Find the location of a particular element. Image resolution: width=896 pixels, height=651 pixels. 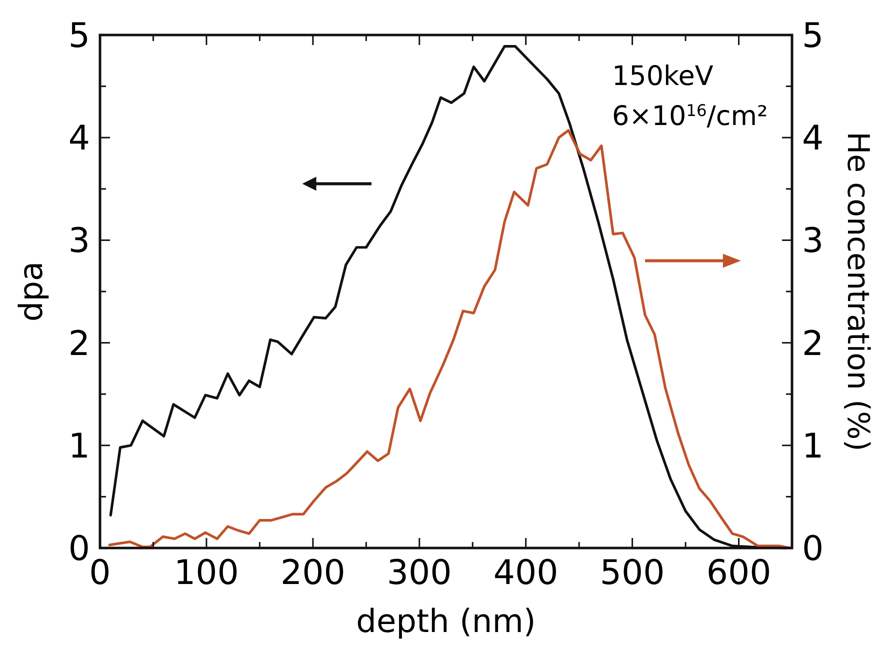

y-axis-title: dpa is located at coordinates (31, 291).